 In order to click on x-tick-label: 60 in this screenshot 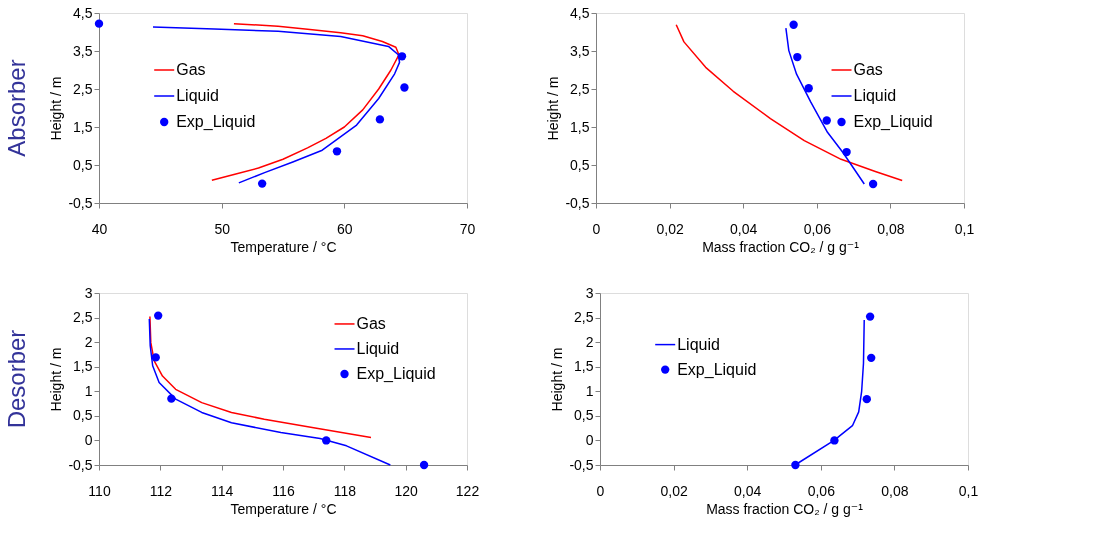, I will do `click(345, 228)`.